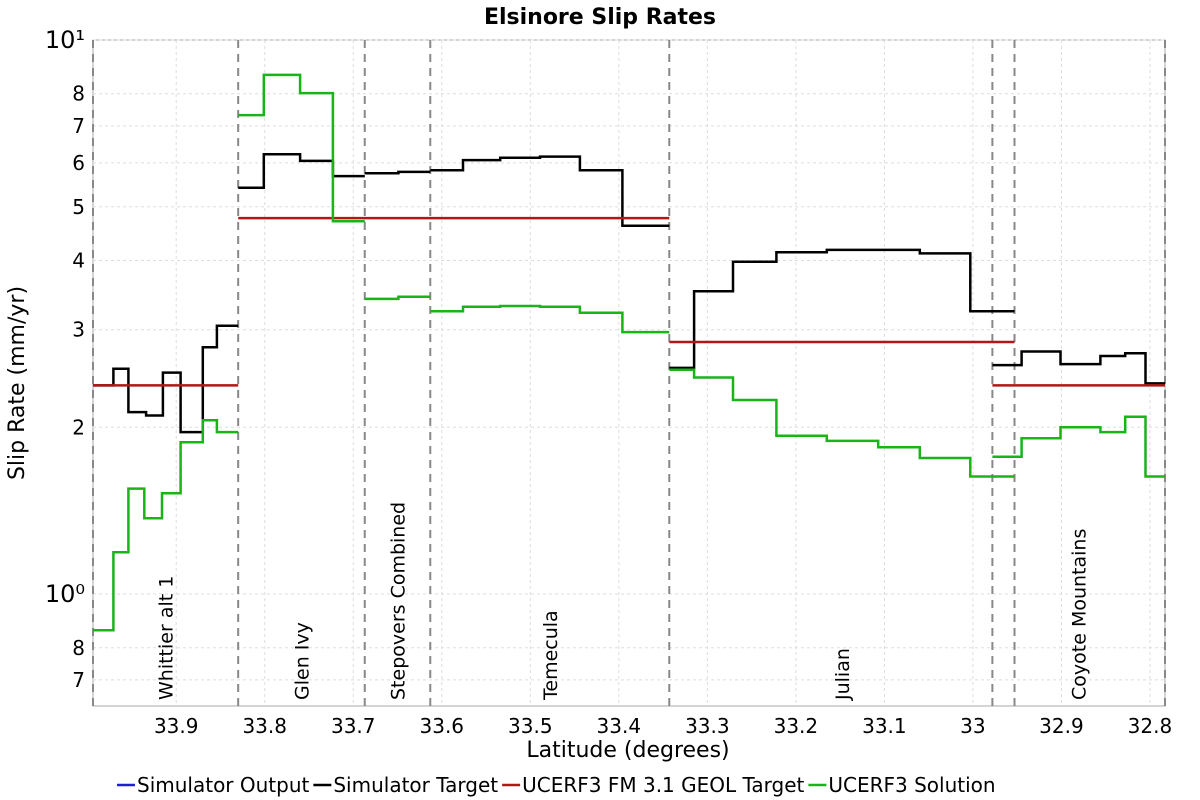  What do you see at coordinates (399, 601) in the screenshot?
I see `section-label: Stepovers Combined` at bounding box center [399, 601].